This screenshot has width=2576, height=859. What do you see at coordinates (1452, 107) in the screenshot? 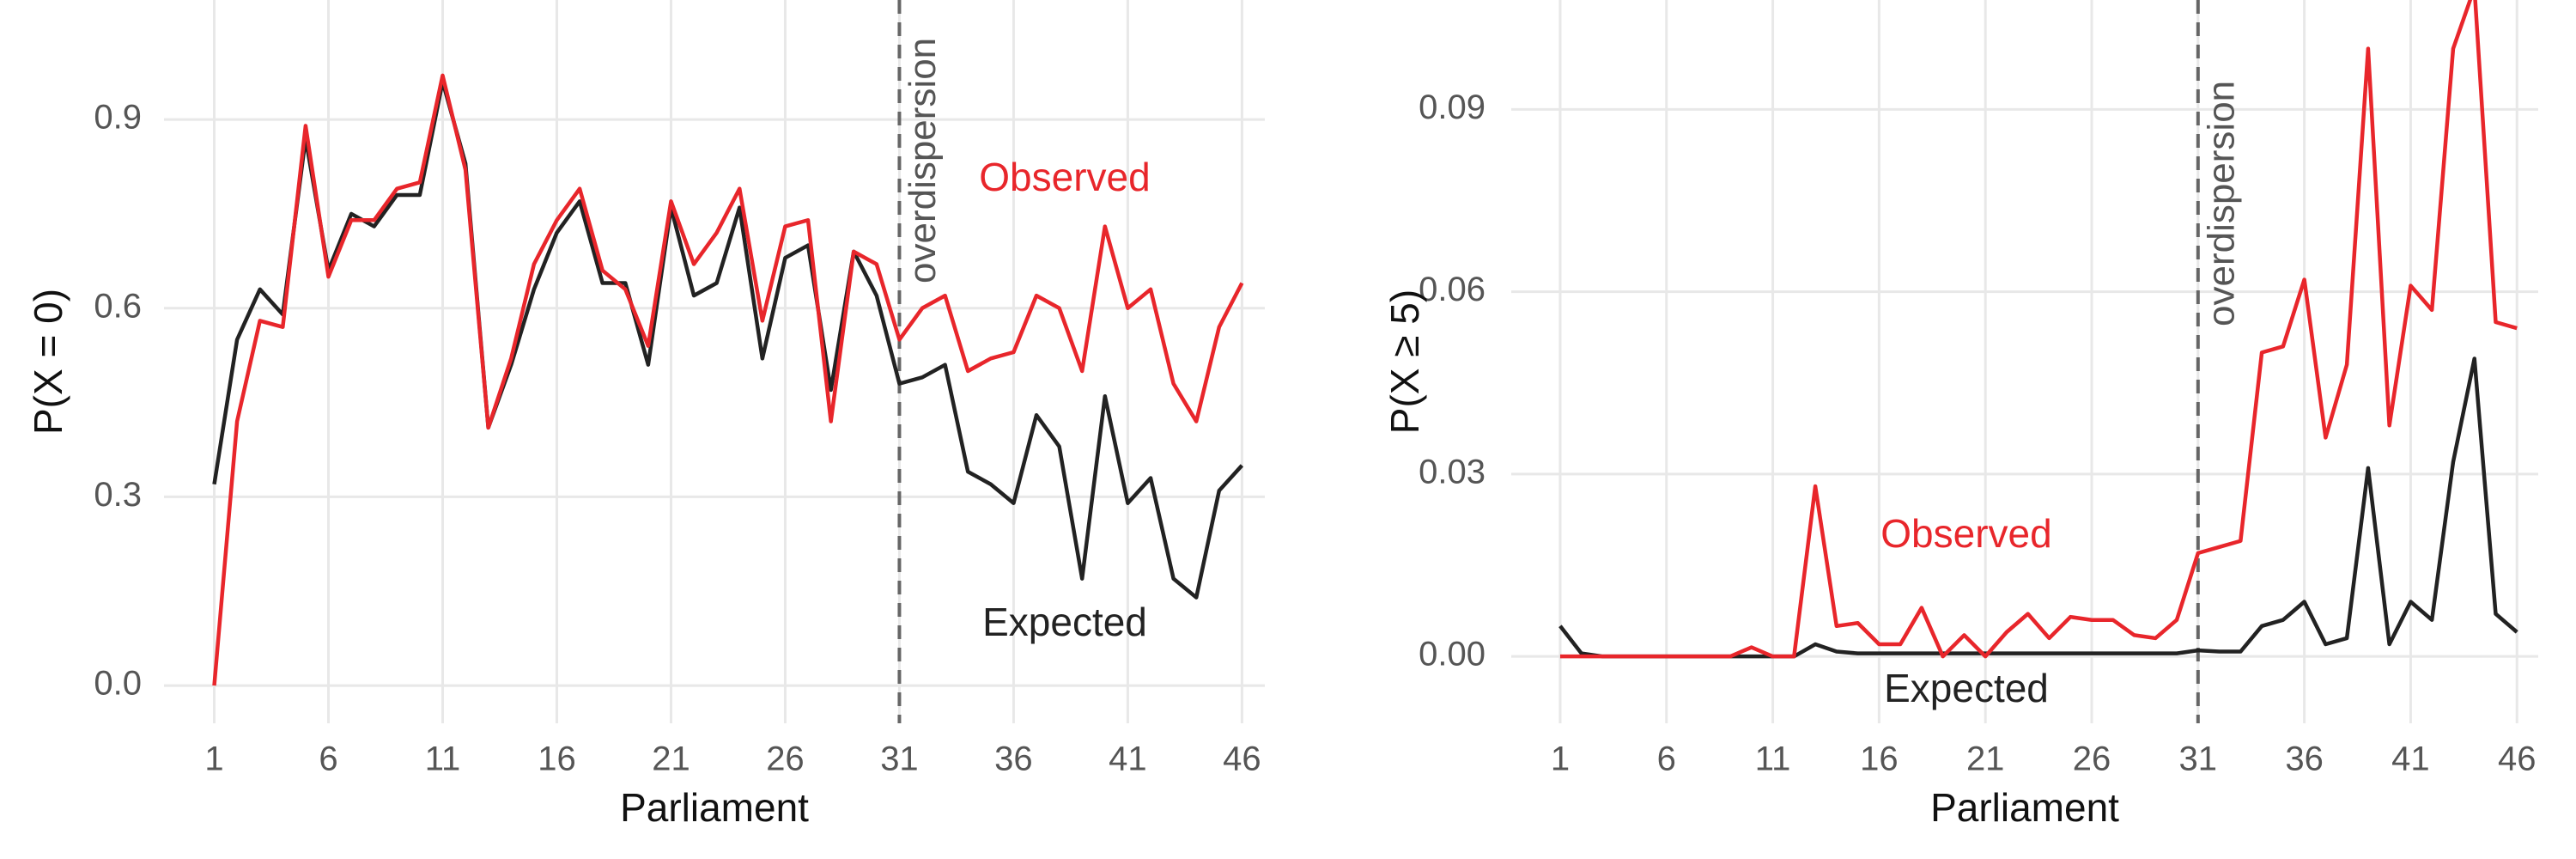
I see `y-tick-label: 0.09` at bounding box center [1452, 107].